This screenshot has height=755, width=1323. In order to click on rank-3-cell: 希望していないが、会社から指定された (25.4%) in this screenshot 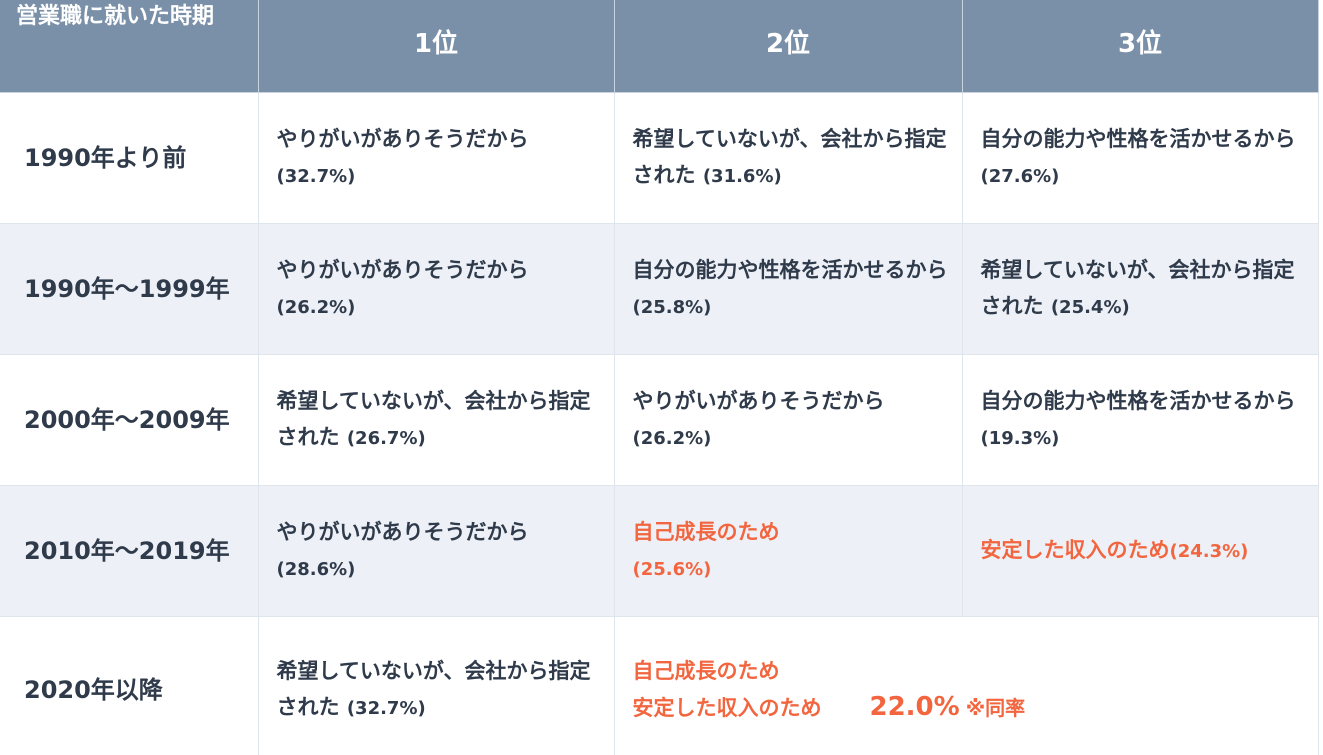, I will do `click(1140, 289)`.